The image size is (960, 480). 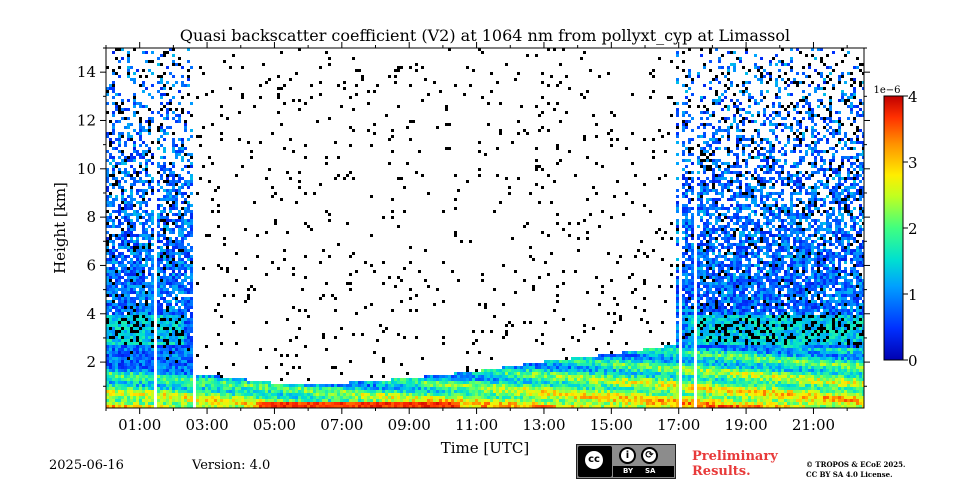 I want to click on cc-license-badge: cc i ⟳ BY SA, so click(x=626, y=461).